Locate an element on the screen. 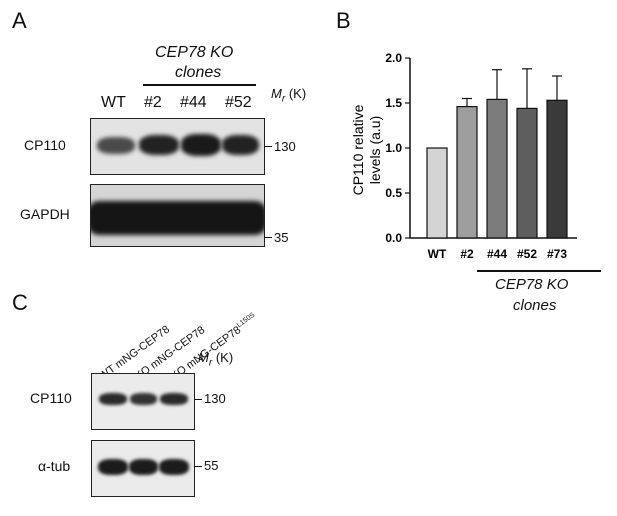 This screenshot has width=617, height=516. x-tick-label: WT is located at coordinates (437, 254).